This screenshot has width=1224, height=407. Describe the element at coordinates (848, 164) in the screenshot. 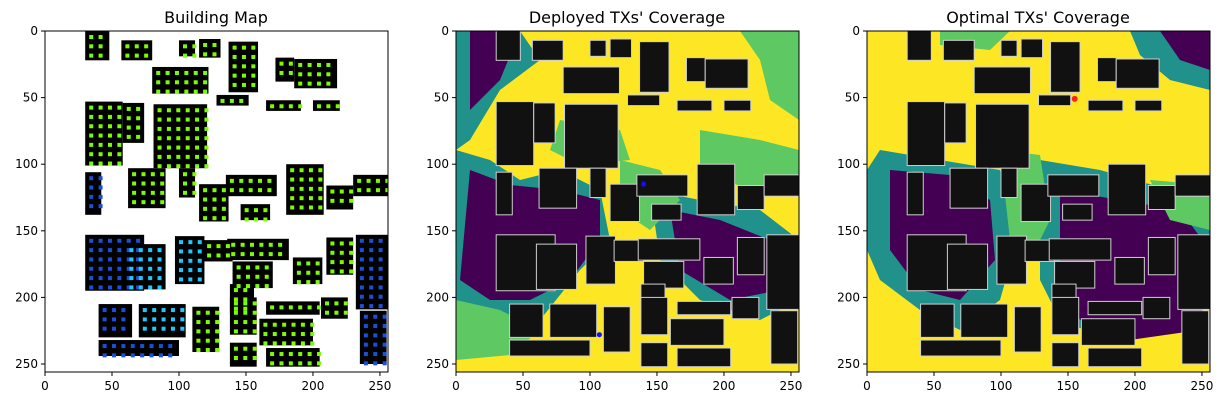

I see `y-tick-label: 100` at that location.